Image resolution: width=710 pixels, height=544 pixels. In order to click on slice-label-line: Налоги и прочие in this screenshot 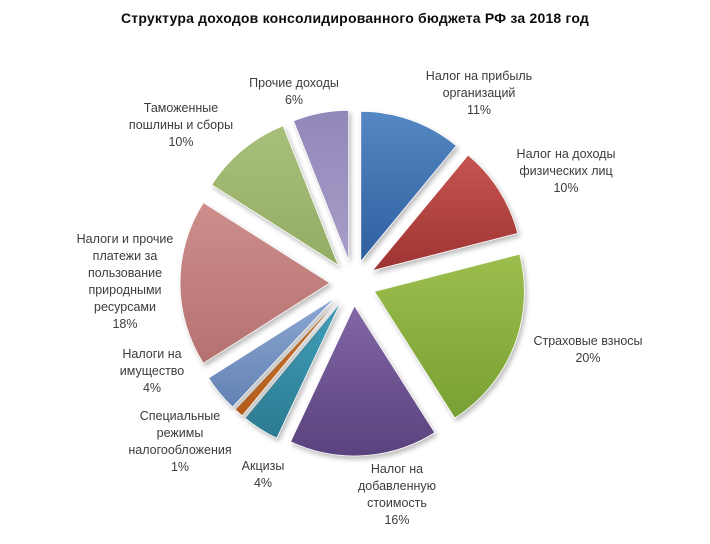, I will do `click(125, 239)`.